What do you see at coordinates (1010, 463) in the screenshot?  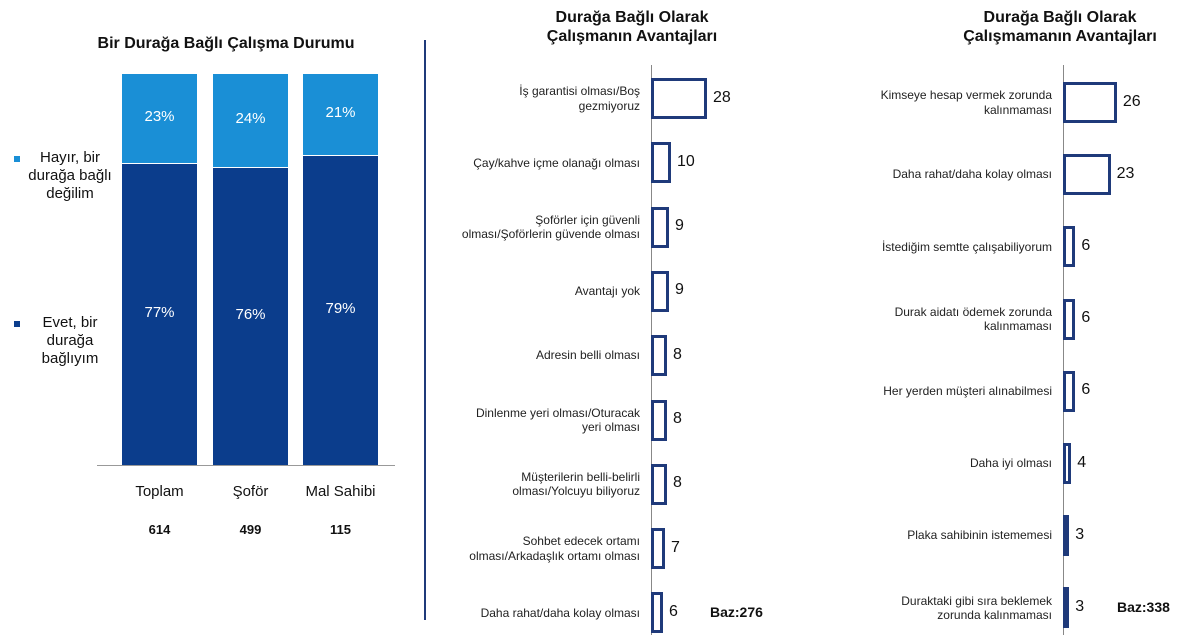 I see `category-label: Daha iyi olması` at bounding box center [1010, 463].